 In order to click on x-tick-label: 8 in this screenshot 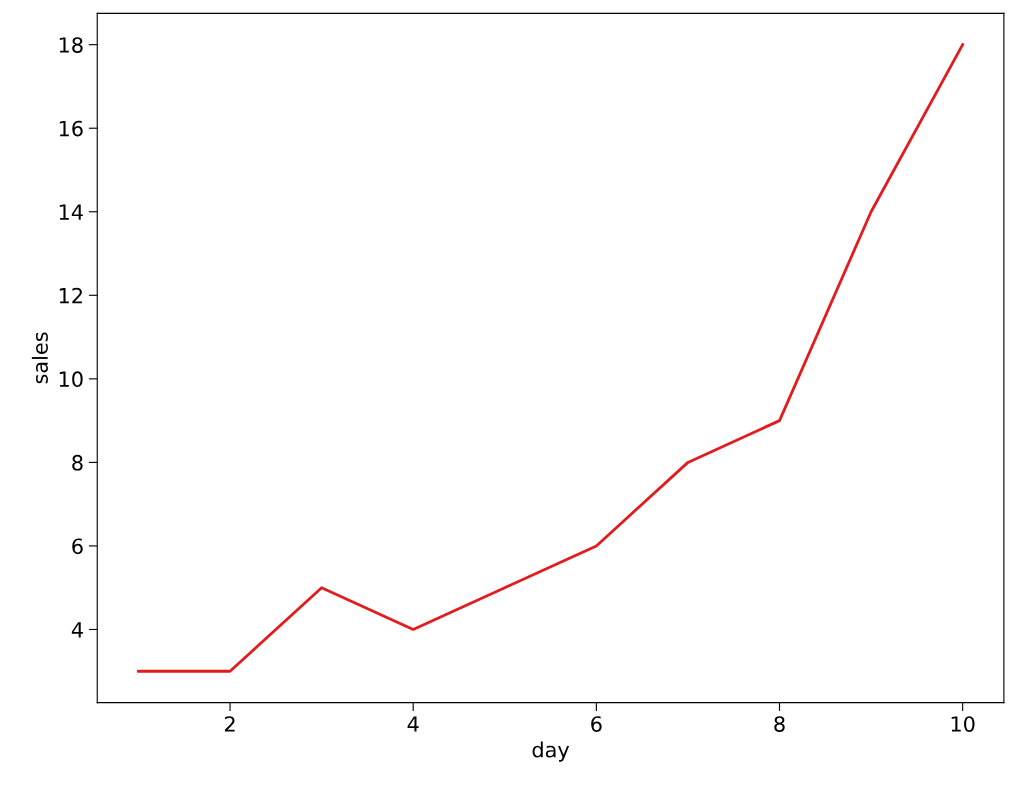, I will do `click(779, 724)`.